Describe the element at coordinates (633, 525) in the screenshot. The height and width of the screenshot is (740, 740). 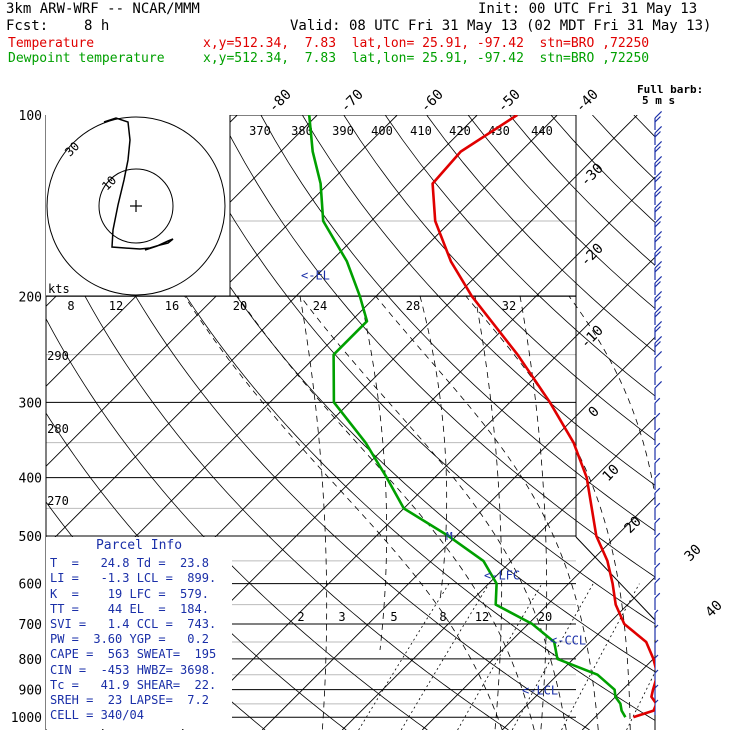
I see `isotherm-tick-label: 20` at that location.